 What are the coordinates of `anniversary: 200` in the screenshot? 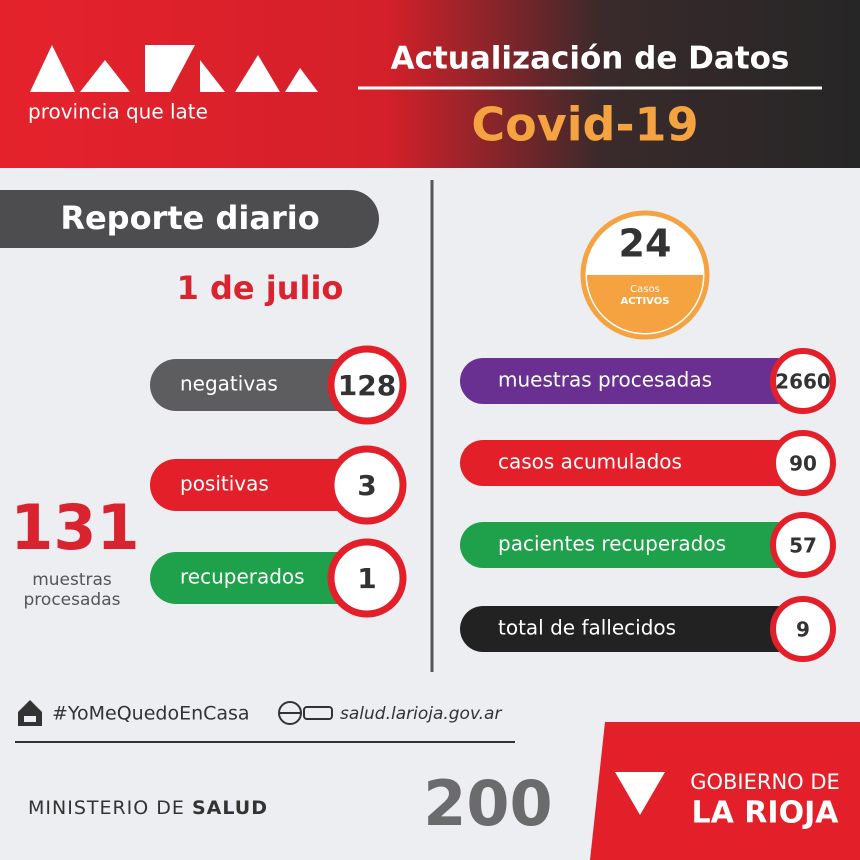 It's located at (487, 803).